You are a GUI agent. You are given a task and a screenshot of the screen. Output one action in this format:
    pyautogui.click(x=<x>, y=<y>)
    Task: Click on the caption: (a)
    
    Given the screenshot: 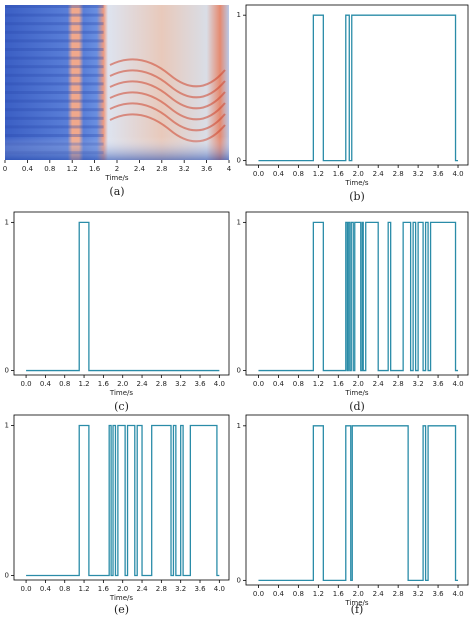 What is the action you would take?
    pyautogui.click(x=116, y=191)
    